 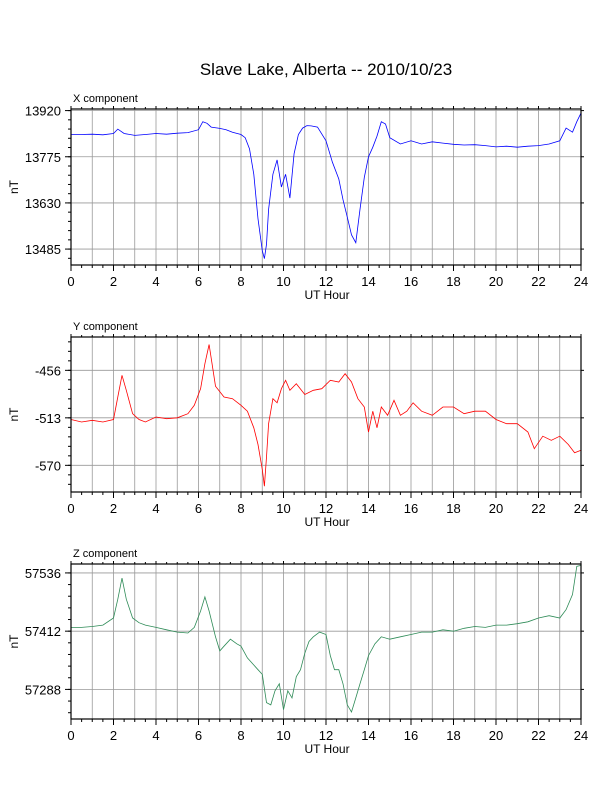 I want to click on y-tick-label: 57288, so click(x=43, y=689).